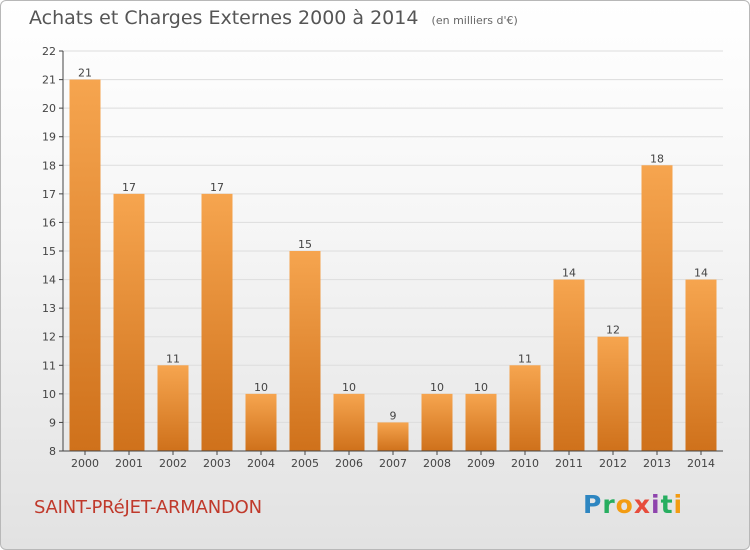 Image resolution: width=750 pixels, height=550 pixels. Describe the element at coordinates (217, 463) in the screenshot. I see `x-tick-label-2003: 2003` at that location.